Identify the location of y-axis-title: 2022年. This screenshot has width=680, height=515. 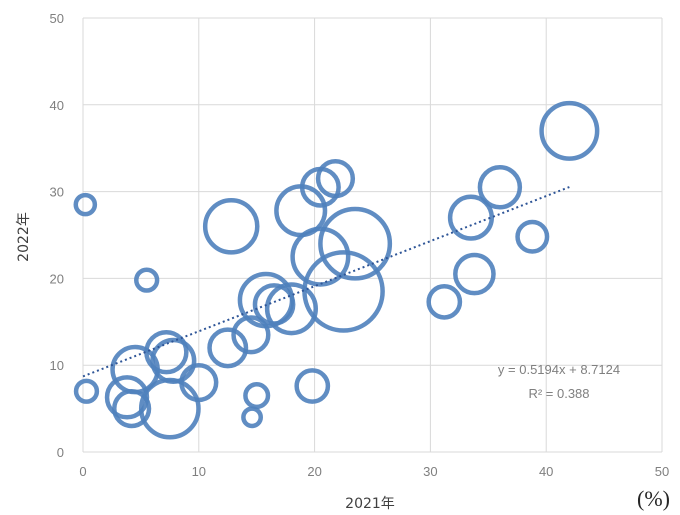
(24, 237).